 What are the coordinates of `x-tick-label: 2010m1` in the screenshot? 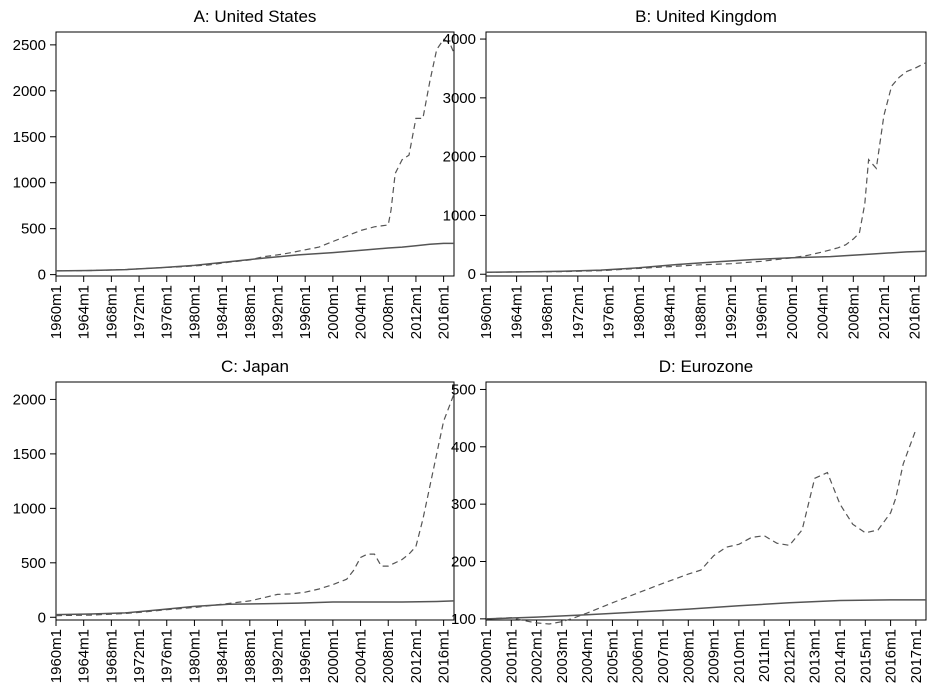 It's located at (739, 656).